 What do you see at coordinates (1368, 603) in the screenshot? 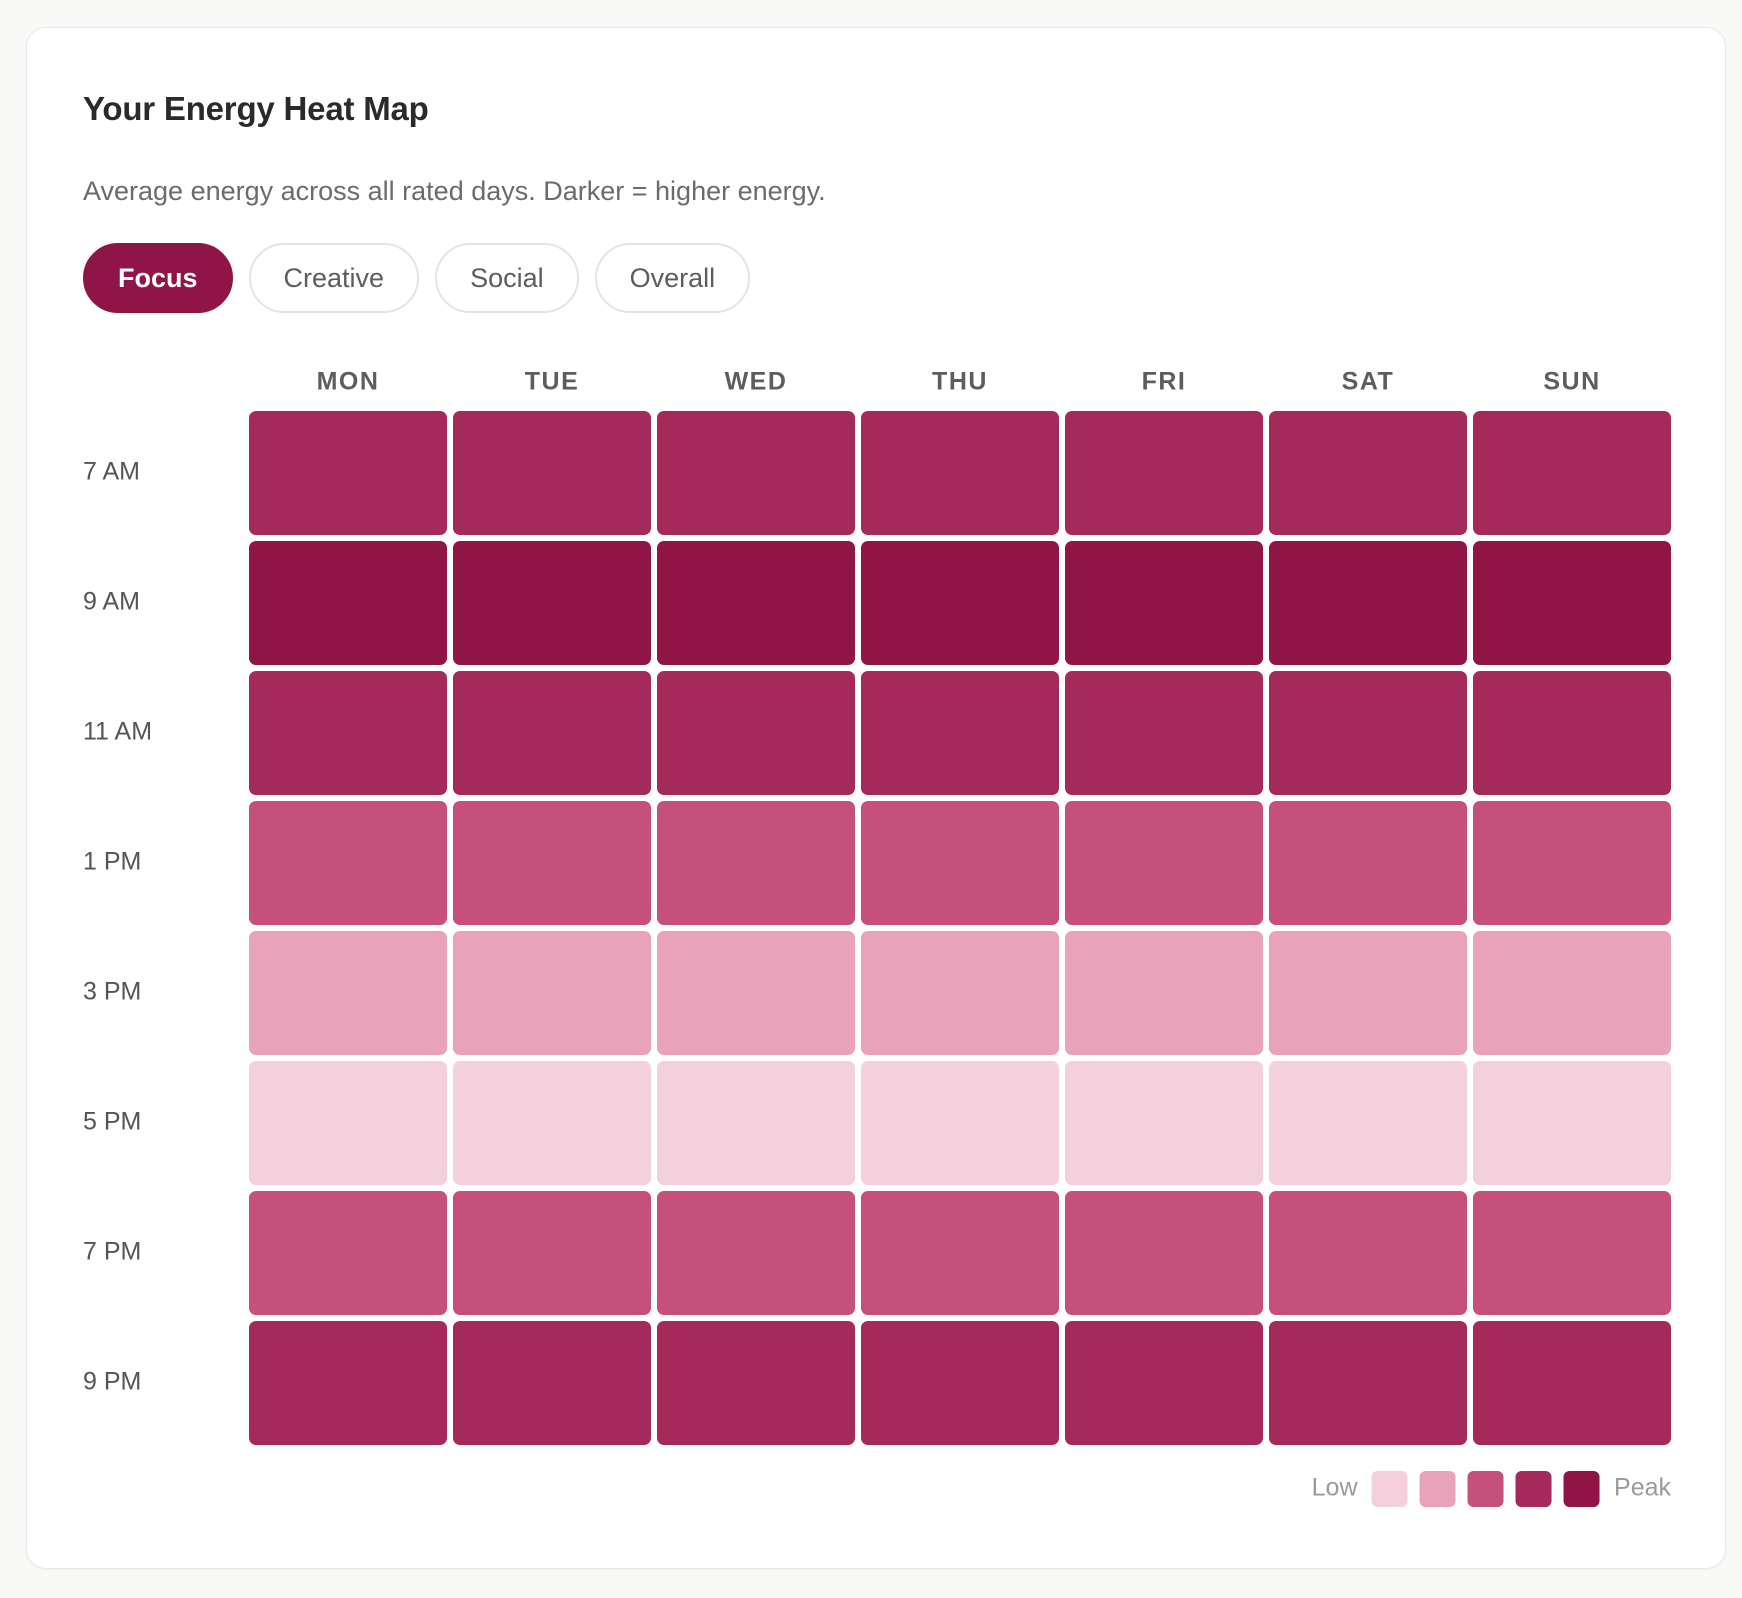
I see `heatmap-cell-sat-9-am` at bounding box center [1368, 603].